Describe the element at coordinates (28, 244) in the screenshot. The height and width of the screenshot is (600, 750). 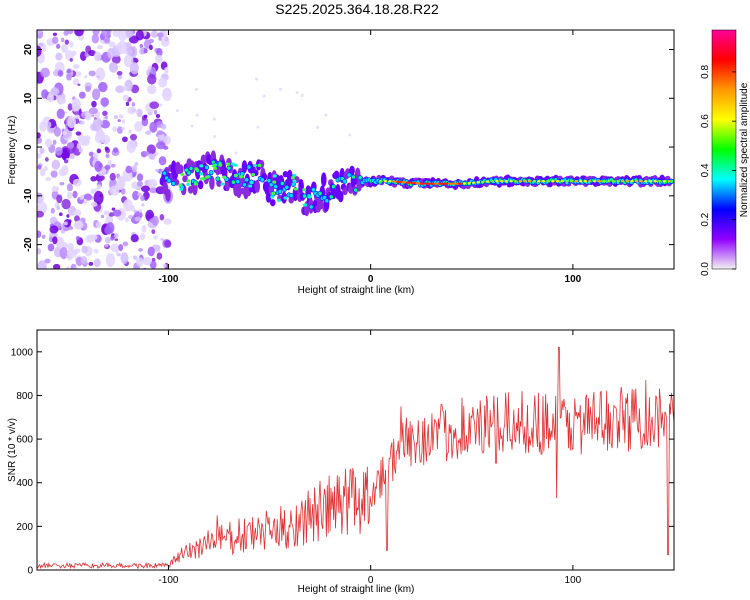
I see `spectrogram-y-tick-label: -20` at that location.